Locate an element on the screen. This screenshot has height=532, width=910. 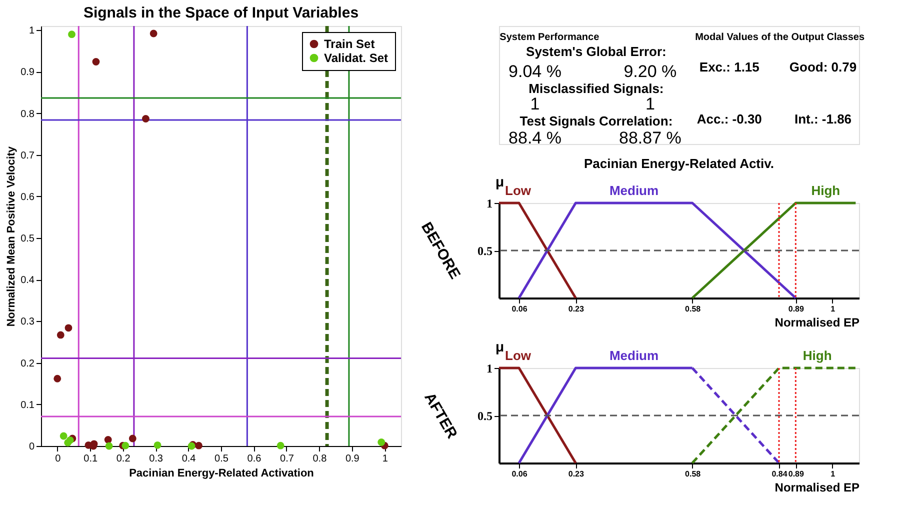
chart-title: Pacinian Energy-Related Activ. is located at coordinates (679, 163).